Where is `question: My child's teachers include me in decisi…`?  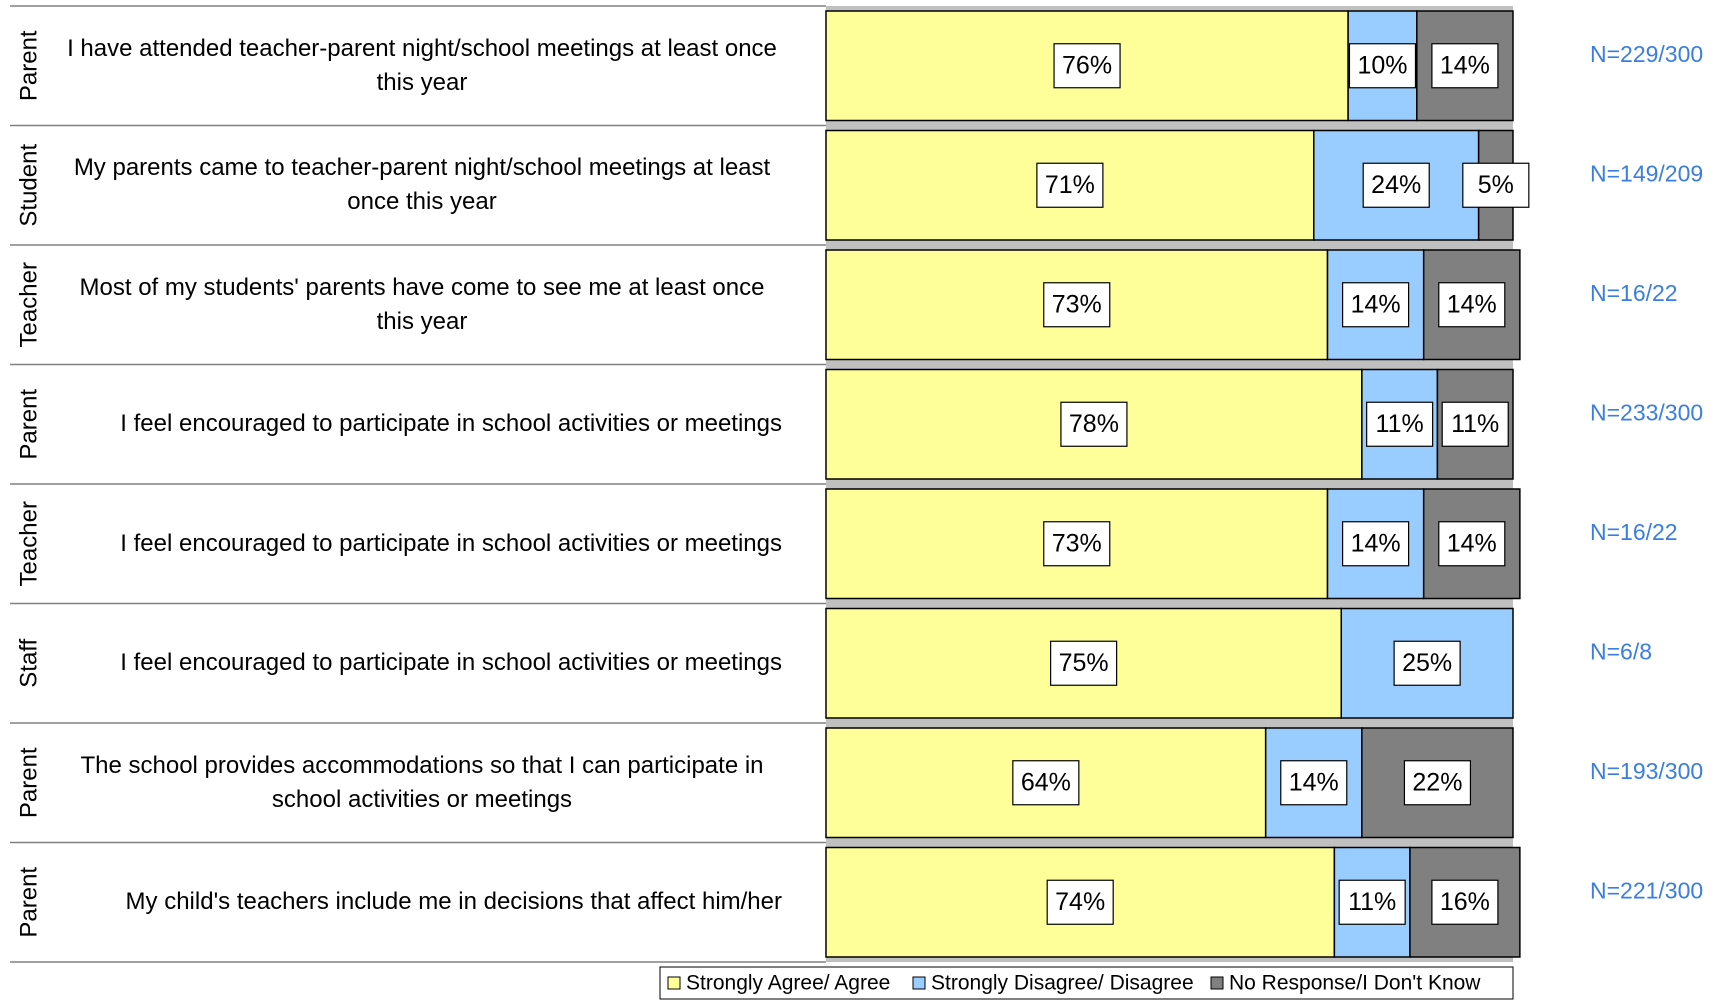
question: My child's teachers include me in decisi… is located at coordinates (422, 903).